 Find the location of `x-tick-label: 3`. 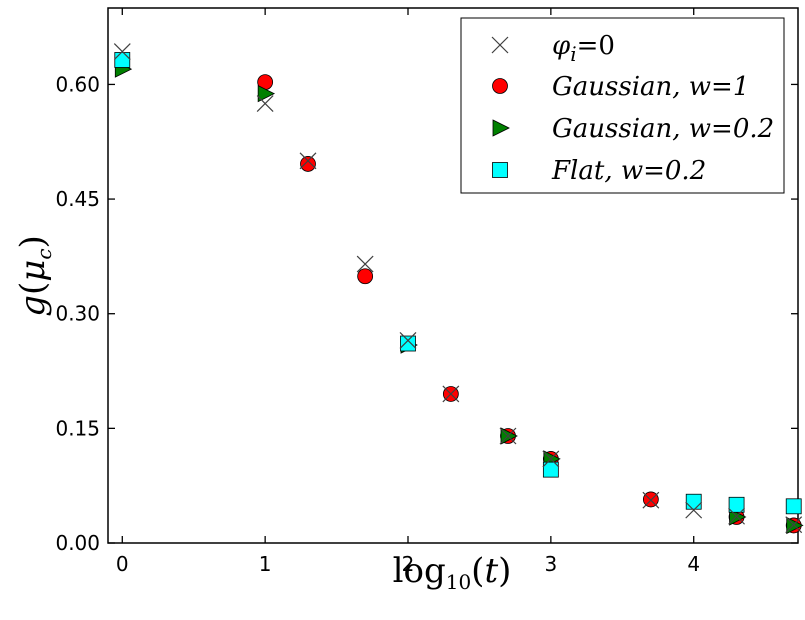

x-tick-label: 3 is located at coordinates (550, 564).